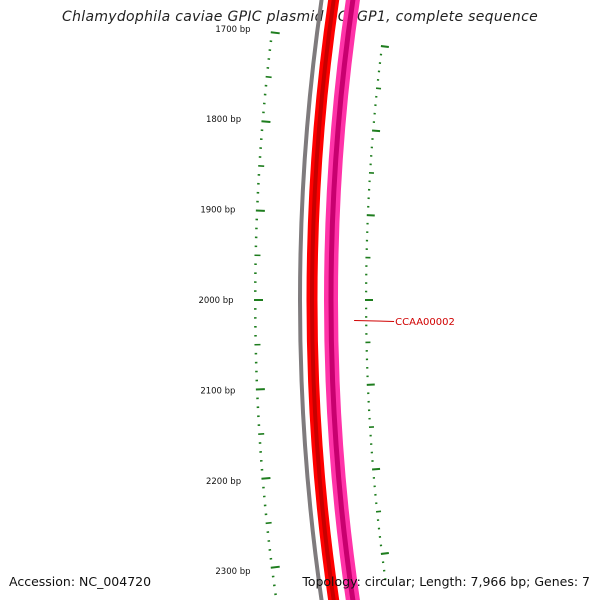 This screenshot has width=600, height=600. Describe the element at coordinates (223, 120) in the screenshot. I see `scale-tick-label: 1800 bp` at that location.